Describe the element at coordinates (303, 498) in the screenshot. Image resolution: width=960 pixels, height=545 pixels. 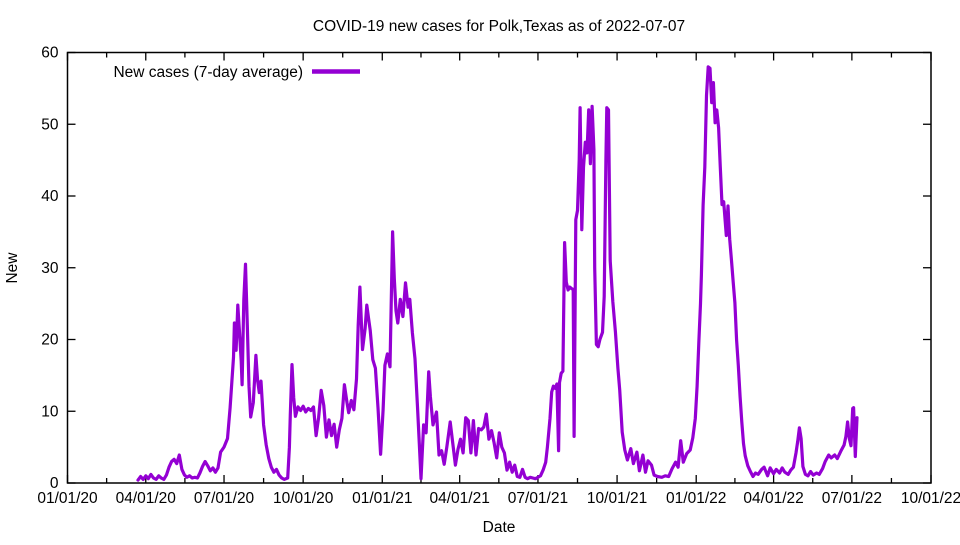
I see `x-tick-label: 10/01/20` at that location.